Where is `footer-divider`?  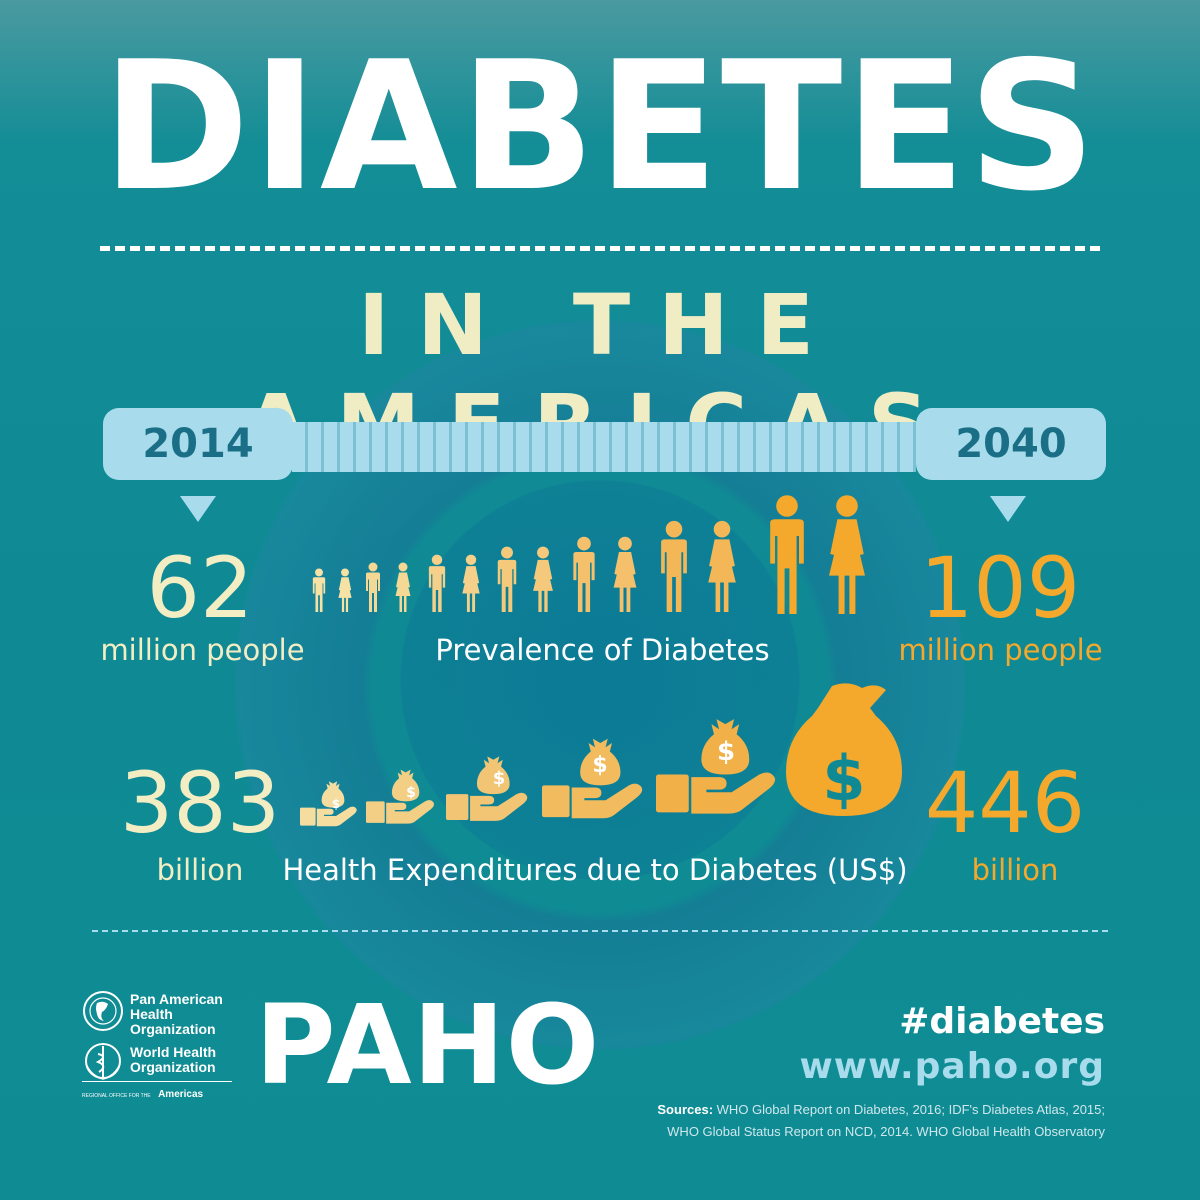
footer-divider is located at coordinates (600, 931).